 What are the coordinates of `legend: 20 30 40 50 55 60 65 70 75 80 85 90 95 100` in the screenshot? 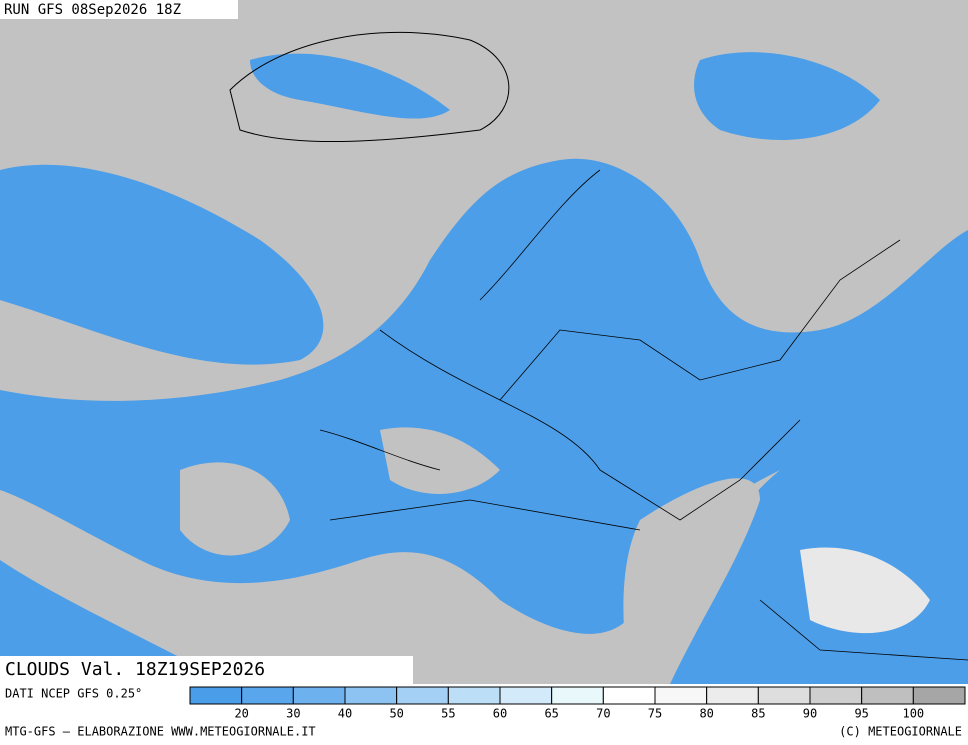 It's located at (577, 703).